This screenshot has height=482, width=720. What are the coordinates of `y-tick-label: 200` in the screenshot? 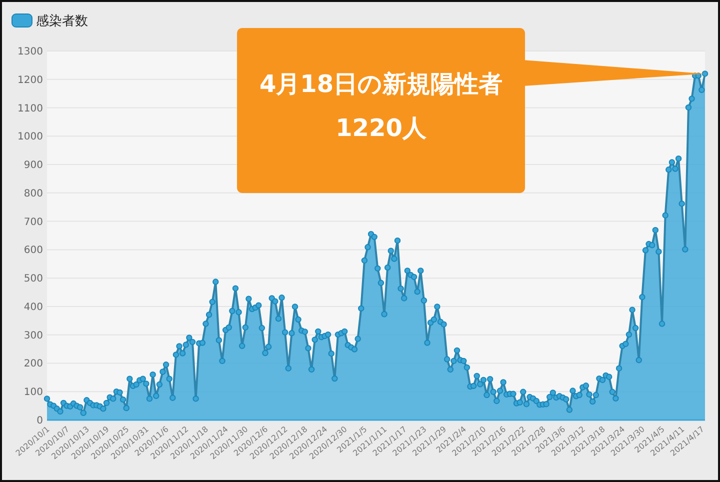 It's located at (33, 364).